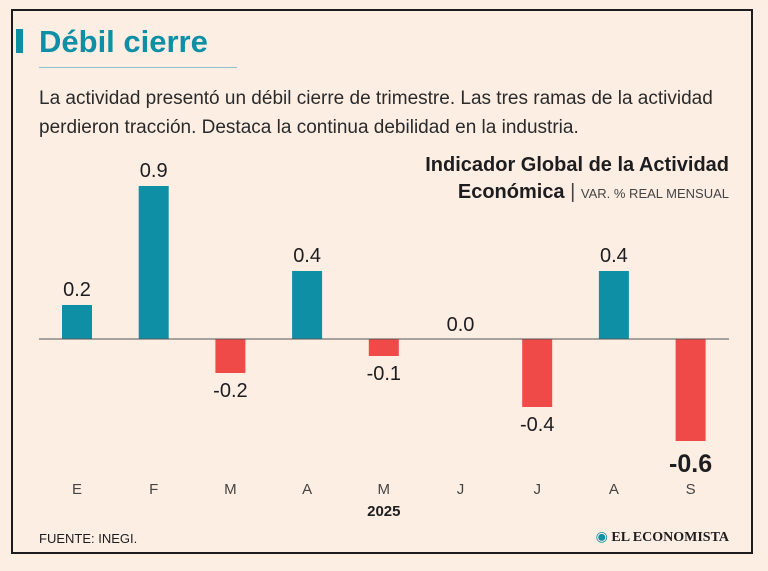  What do you see at coordinates (614, 256) in the screenshot?
I see `data-label-8: 0.4` at bounding box center [614, 256].